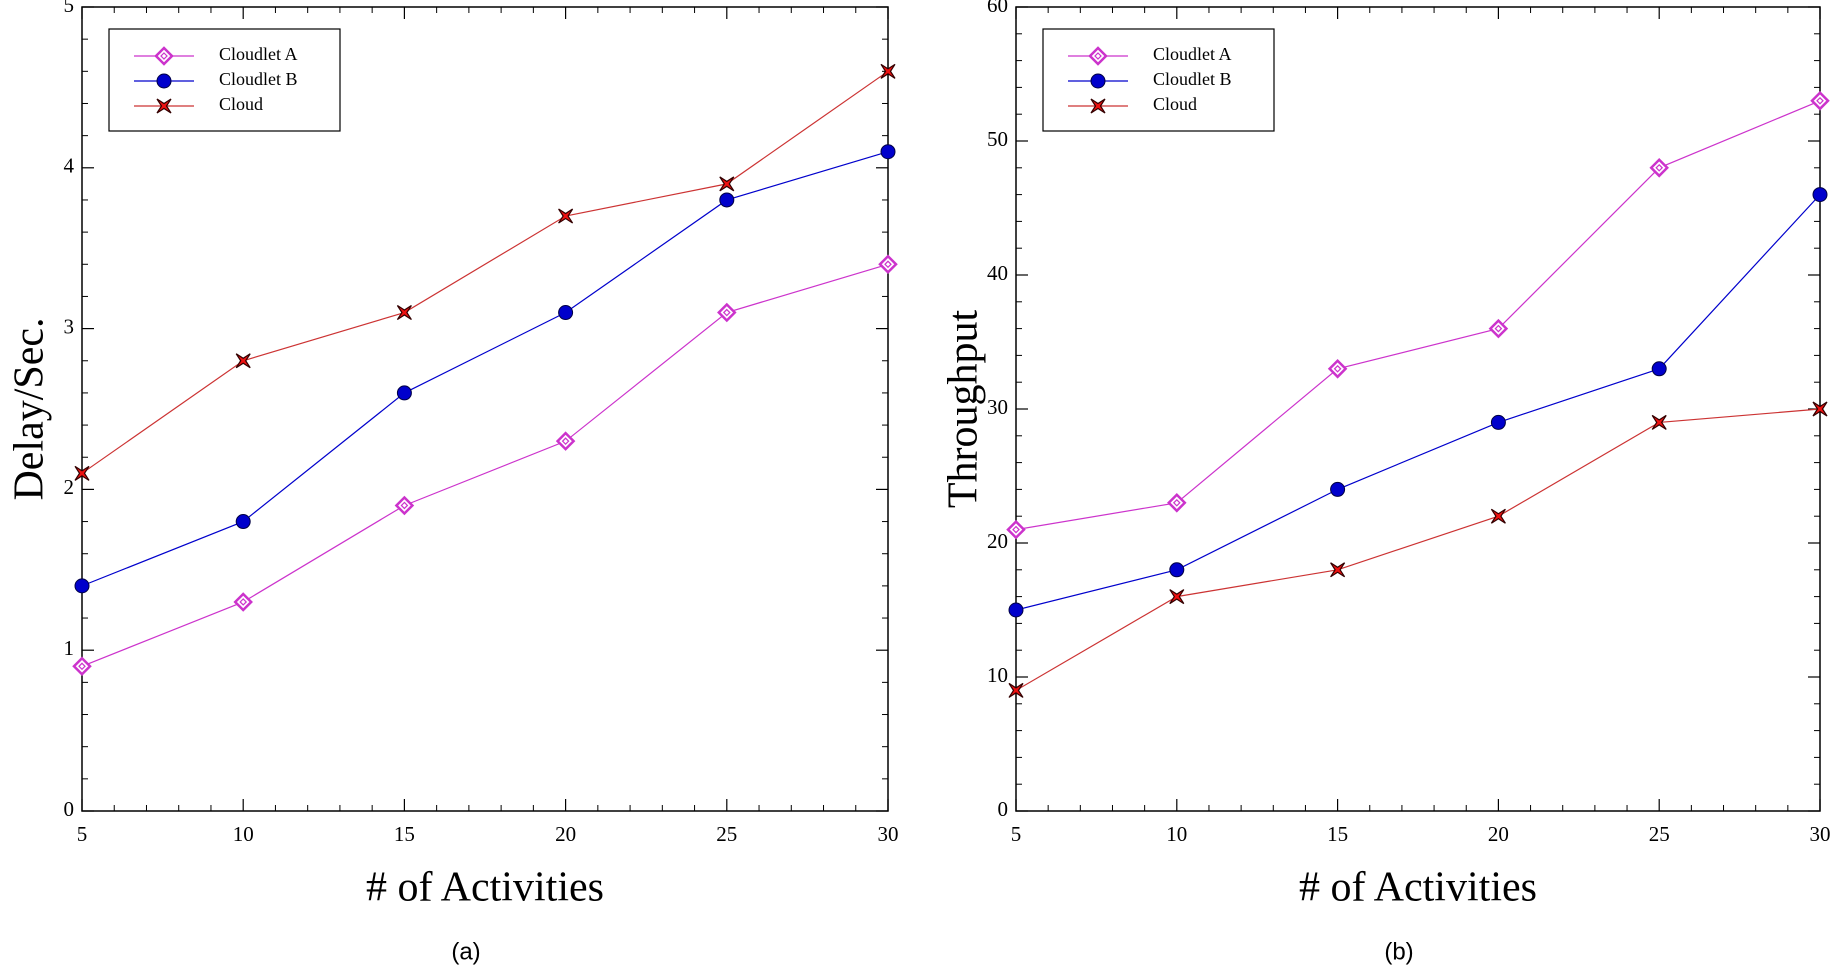 This screenshot has width=1833, height=970. Describe the element at coordinates (1192, 54) in the screenshot. I see `legend-label: Cloudlet A` at that location.